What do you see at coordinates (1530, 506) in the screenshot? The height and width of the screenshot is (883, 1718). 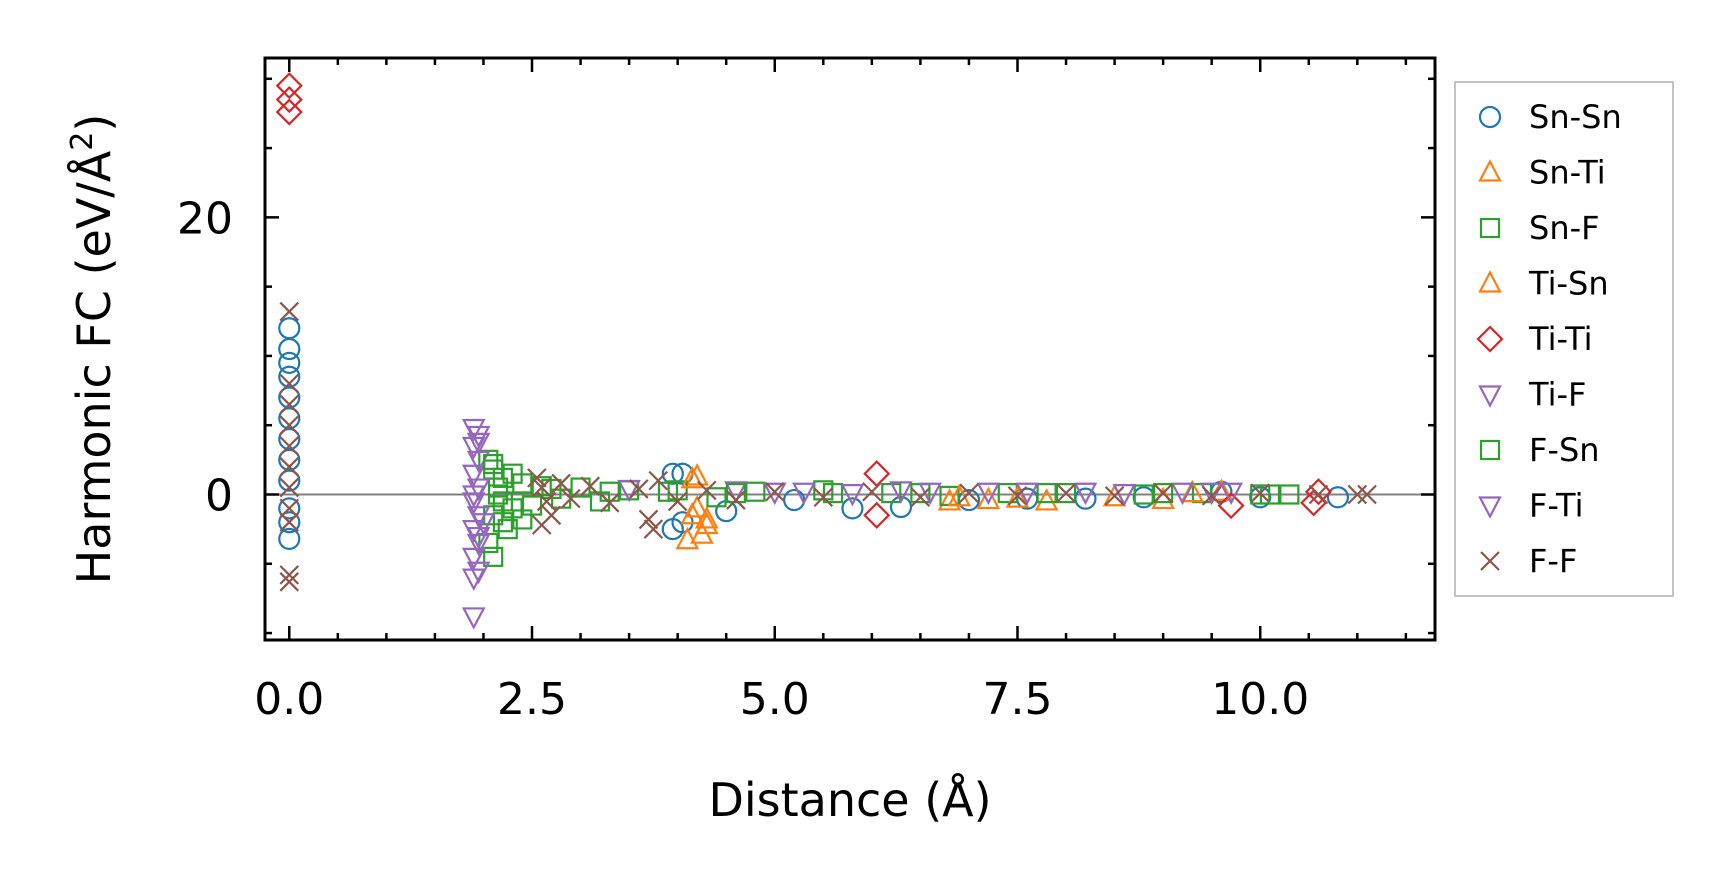 I see `legend-item-f-ti: F-Ti` at bounding box center [1530, 506].